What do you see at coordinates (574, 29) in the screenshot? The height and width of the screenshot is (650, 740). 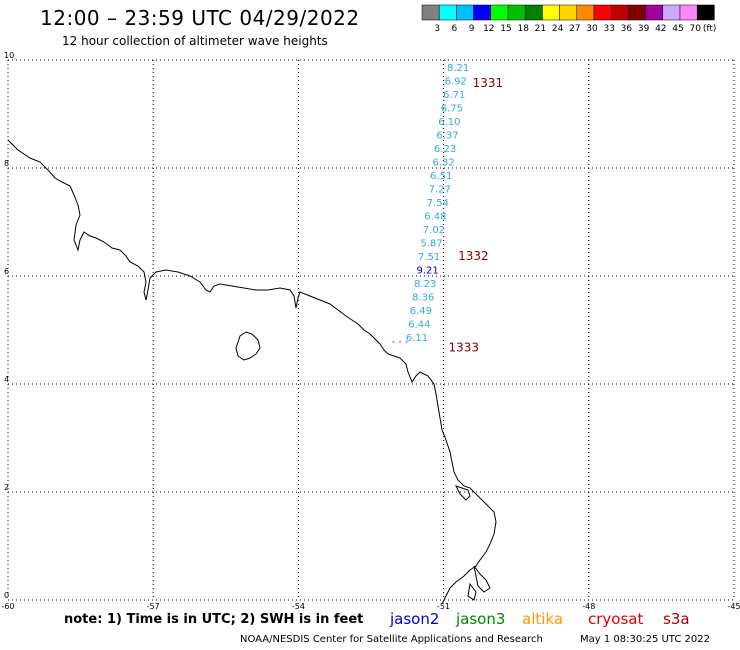 I see `legend-label: 27` at bounding box center [574, 29].